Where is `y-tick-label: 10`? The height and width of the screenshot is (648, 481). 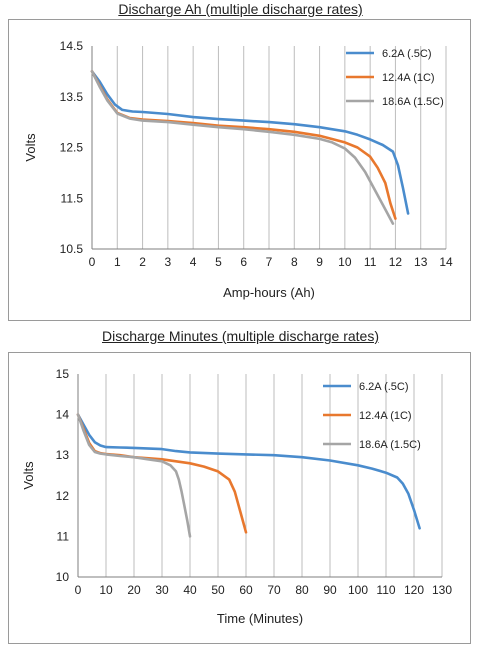
y-tick-label: 10 is located at coordinates (63, 577).